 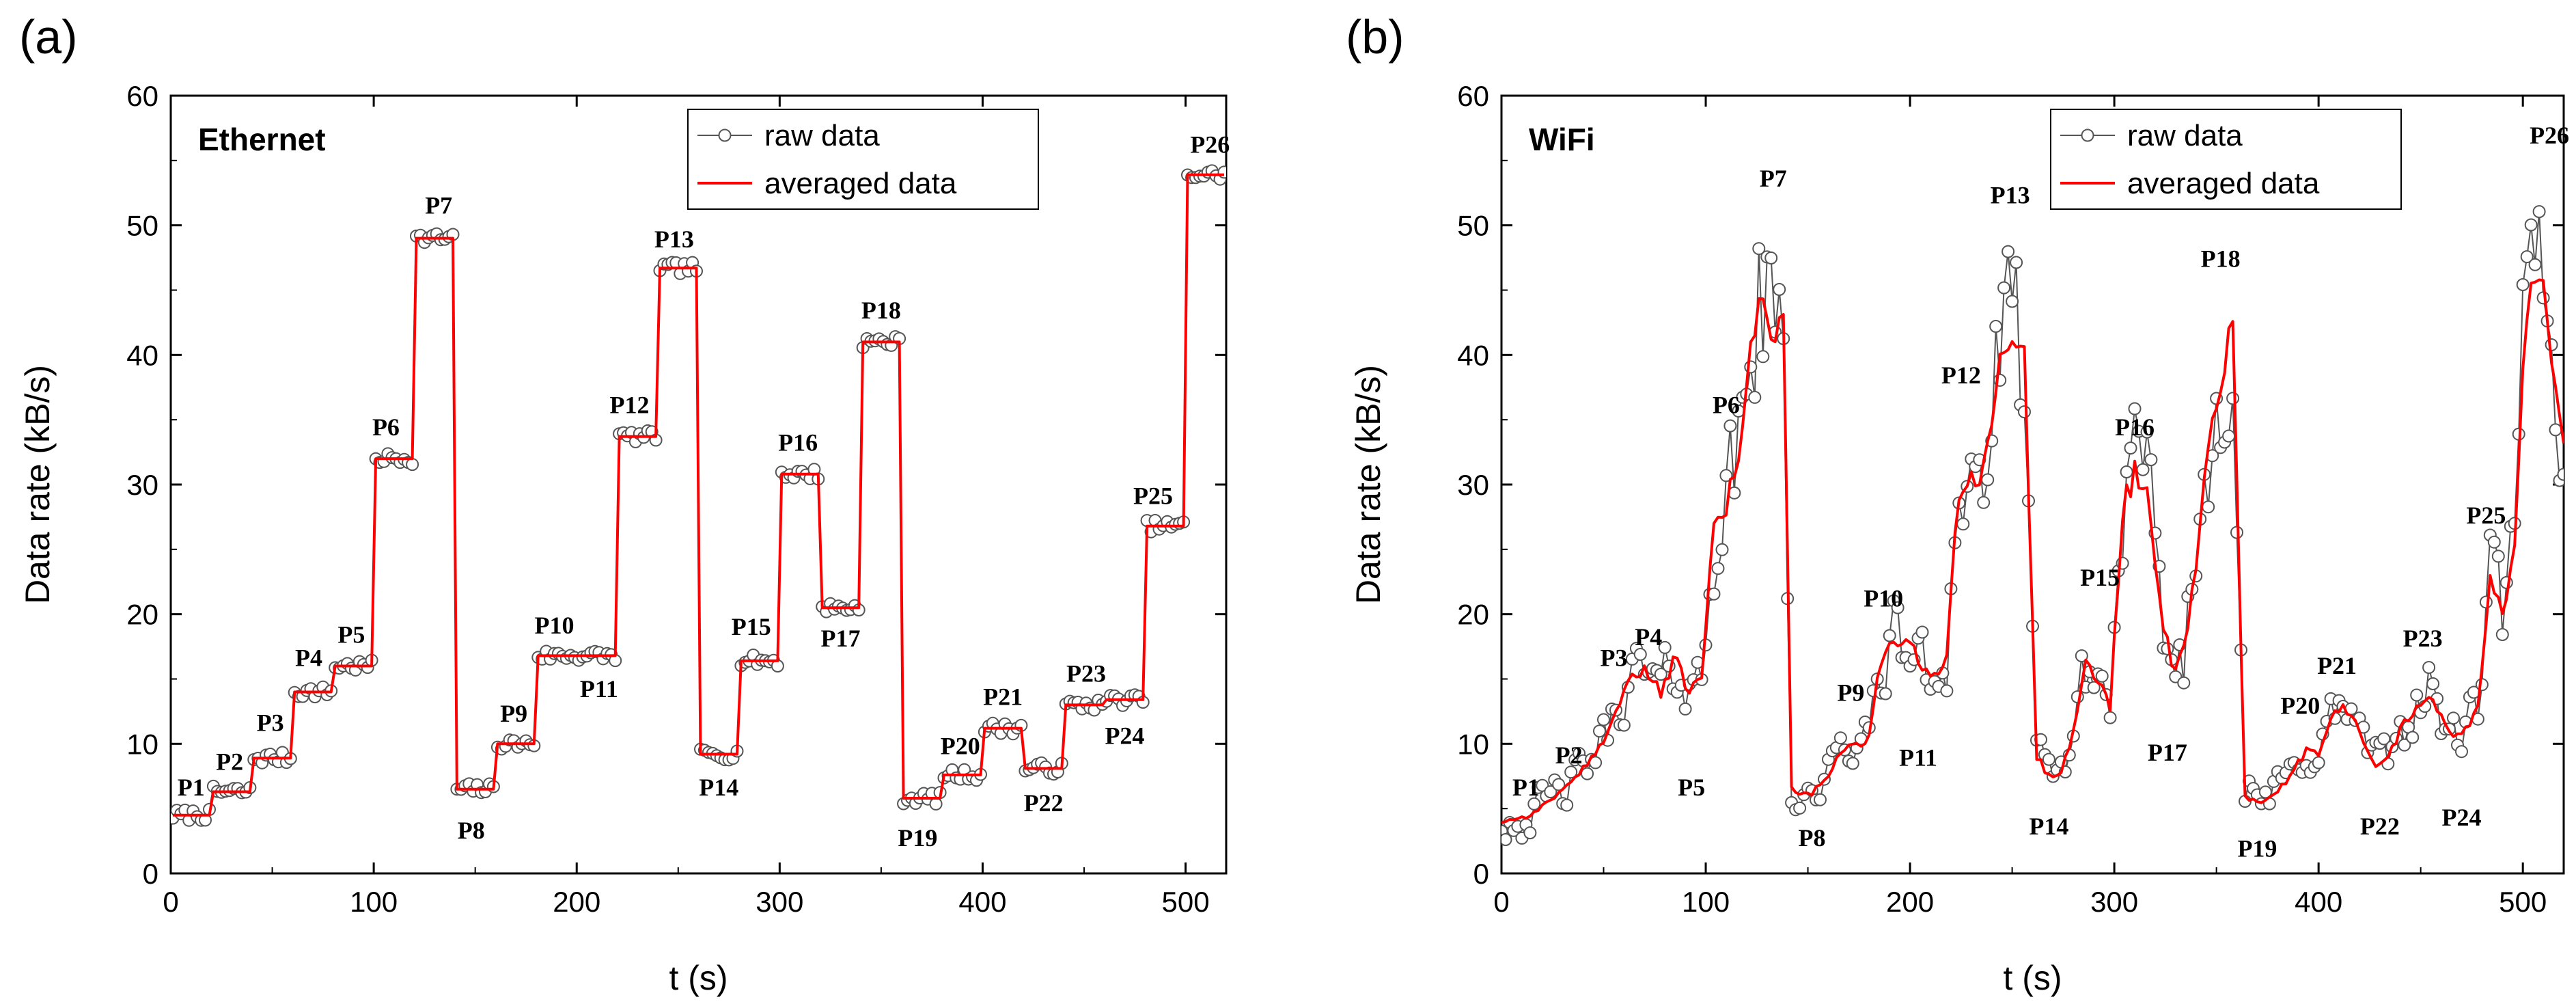 What do you see at coordinates (2461, 818) in the screenshot?
I see `point-label: P24` at bounding box center [2461, 818].